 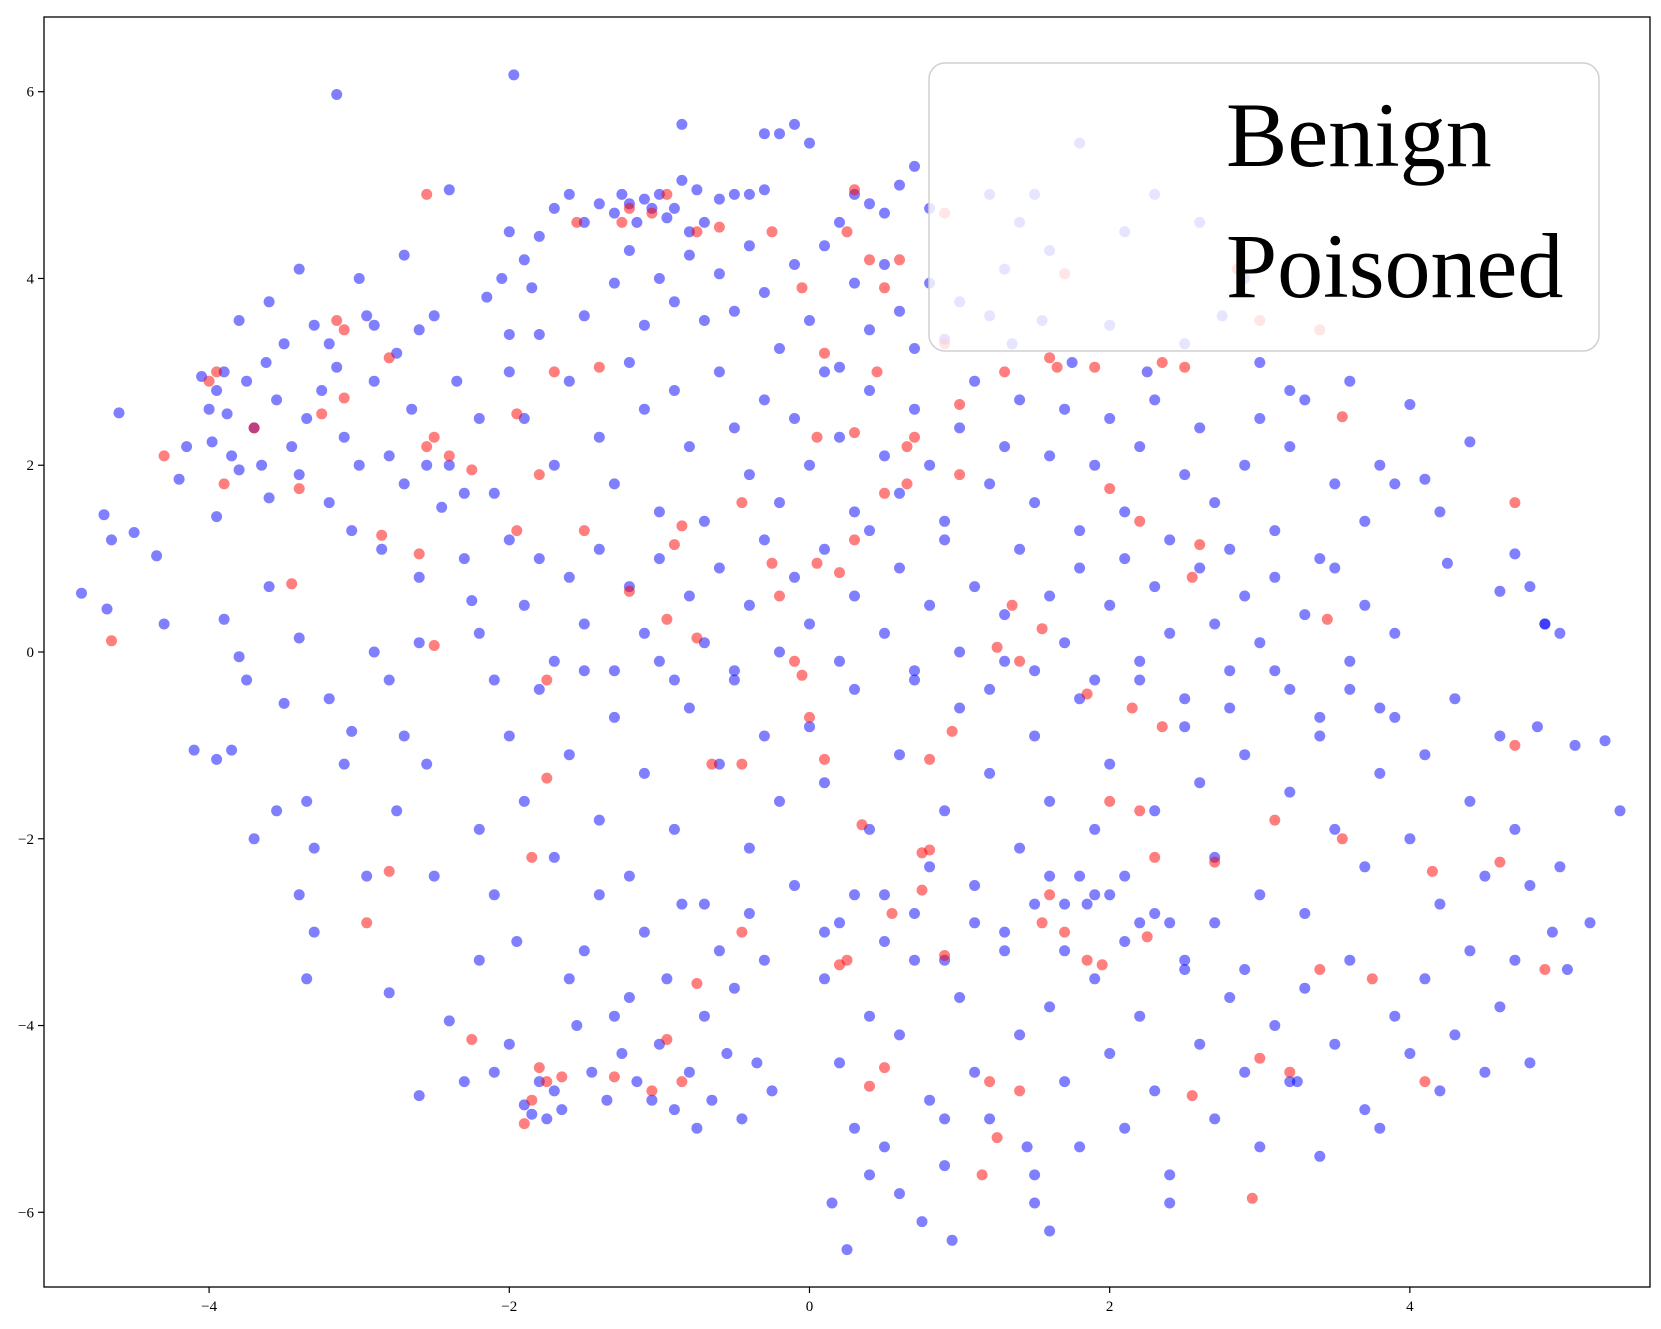 I want to click on legend: Benign Poisoned, so click(x=1264, y=207).